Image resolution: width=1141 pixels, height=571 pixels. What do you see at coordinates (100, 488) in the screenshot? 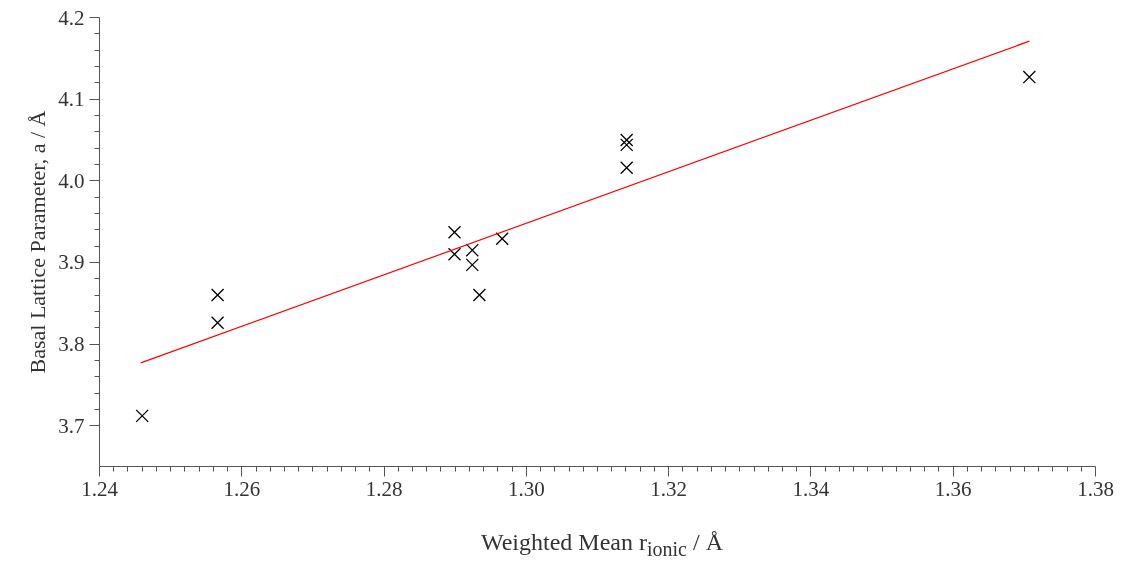
I see `x-tick-label: 1.24` at bounding box center [100, 488].